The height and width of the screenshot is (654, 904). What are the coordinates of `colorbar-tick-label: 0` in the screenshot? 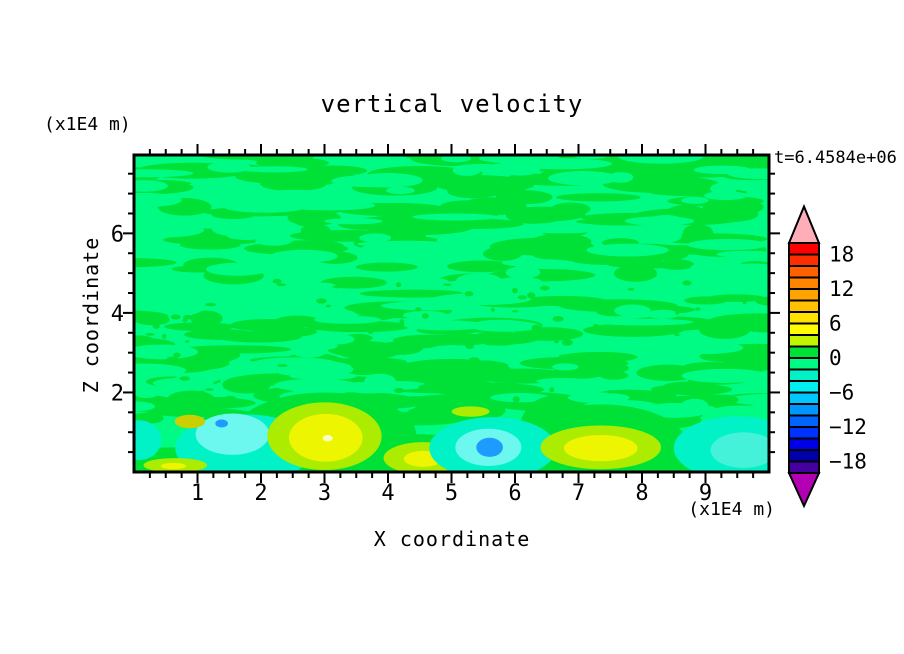 It's located at (835, 358).